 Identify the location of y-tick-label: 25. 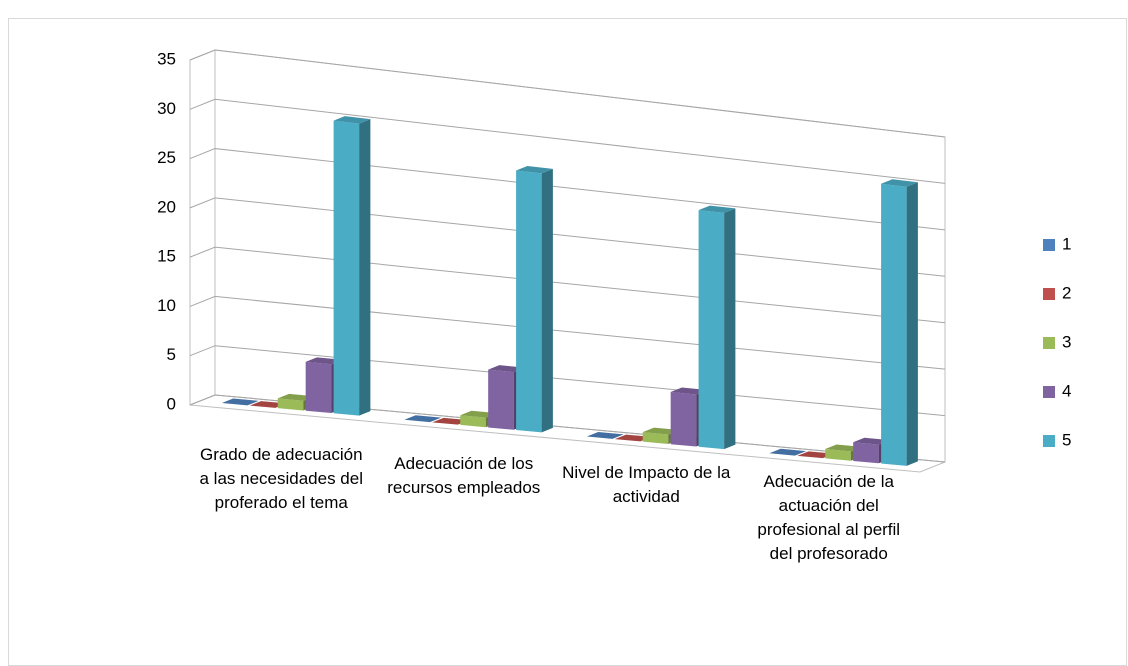
(166, 157).